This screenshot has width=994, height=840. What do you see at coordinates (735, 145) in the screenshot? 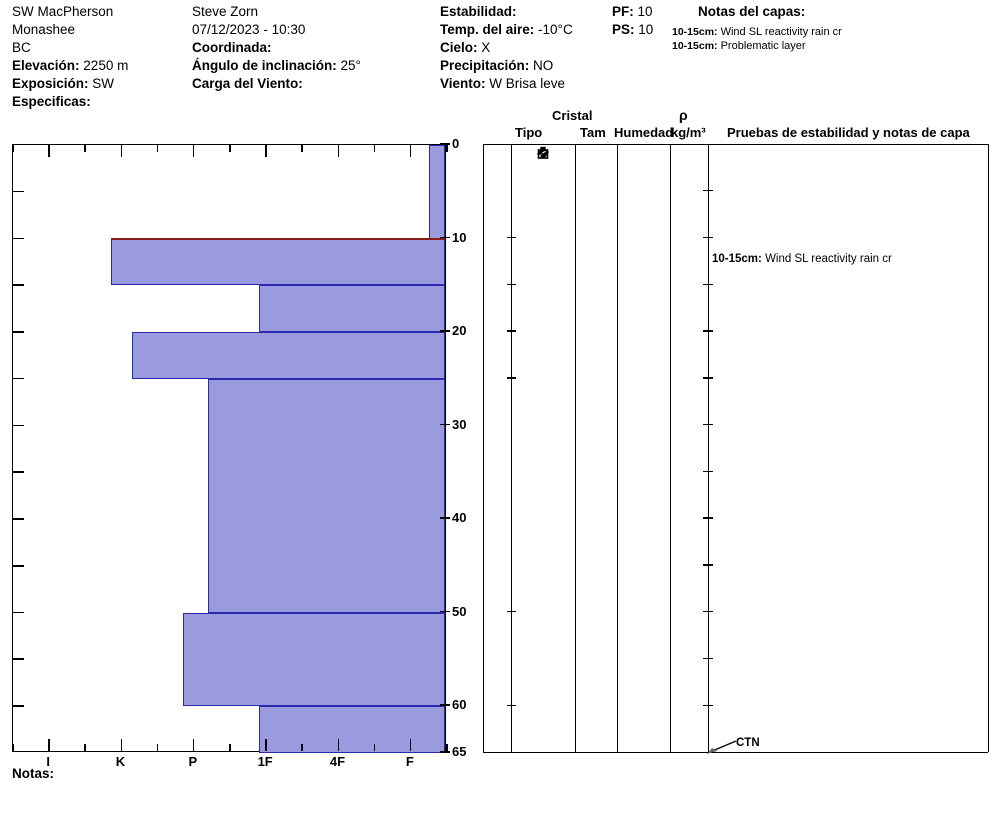
I see `table-top-border` at bounding box center [735, 145].